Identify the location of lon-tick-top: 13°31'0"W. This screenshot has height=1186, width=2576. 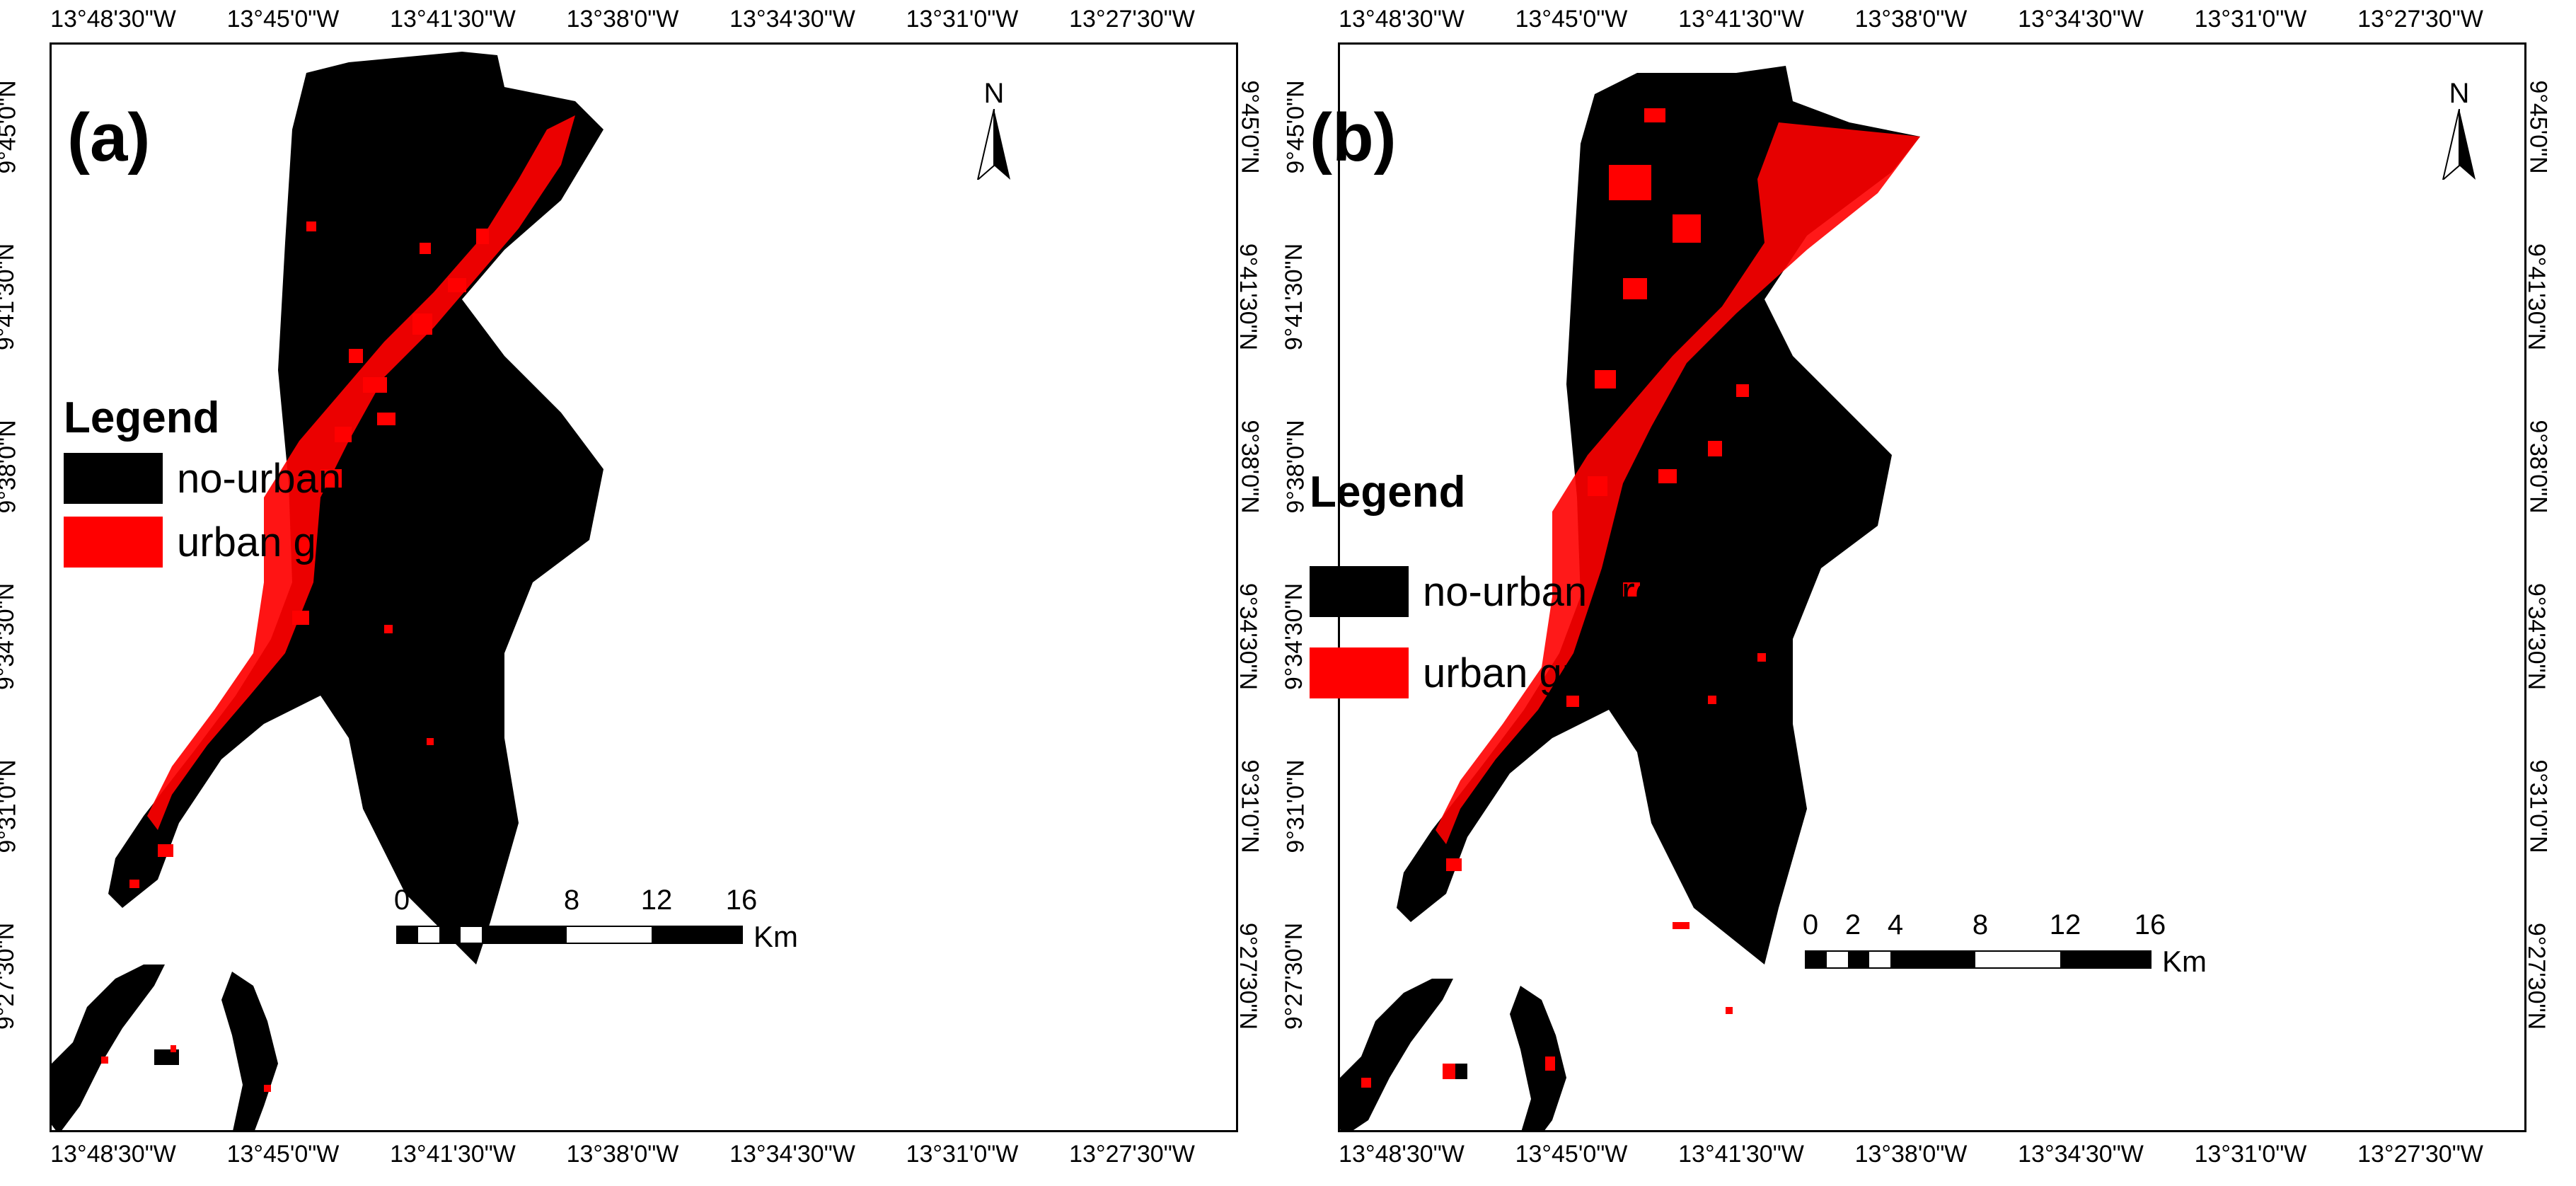
(962, 19).